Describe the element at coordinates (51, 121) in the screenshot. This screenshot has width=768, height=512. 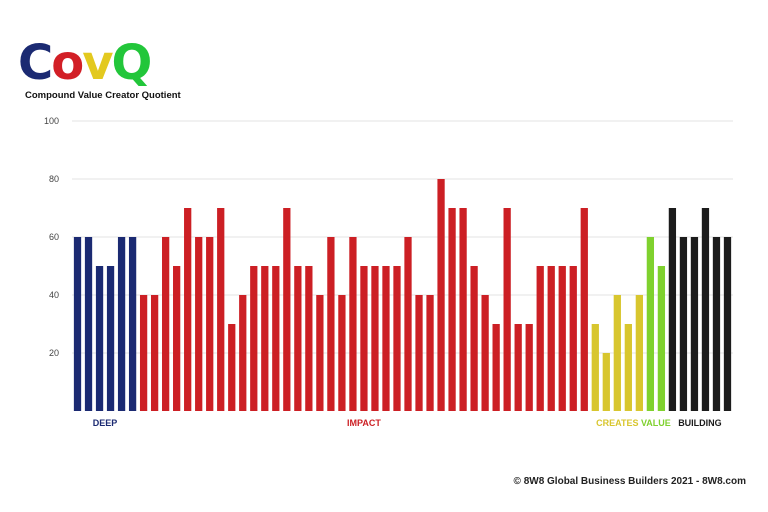
I see `y-tick-label: 100` at that location.